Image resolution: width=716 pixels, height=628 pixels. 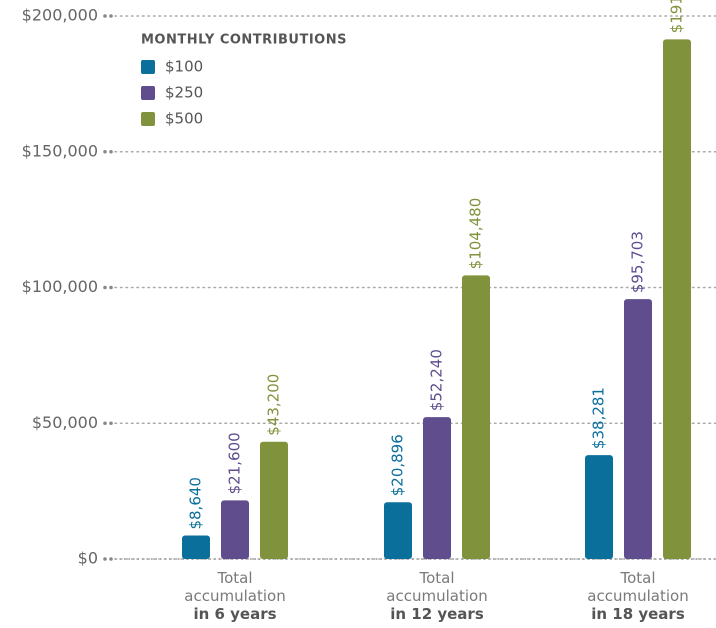 I want to click on y-tick-label: $100,000, so click(x=60, y=286).